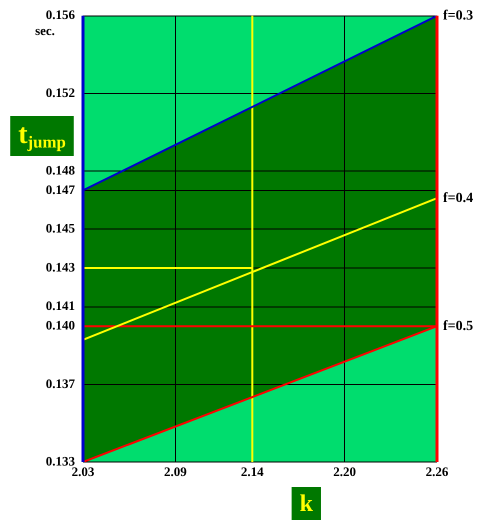  I want to click on y-tick-label: 0.137, so click(61, 383).